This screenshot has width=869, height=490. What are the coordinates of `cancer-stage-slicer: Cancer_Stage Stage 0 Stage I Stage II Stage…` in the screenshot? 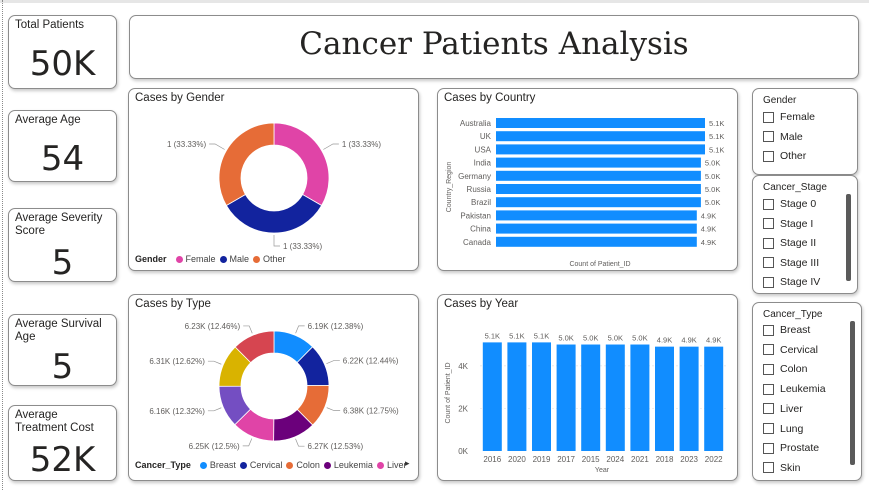 It's located at (805, 234).